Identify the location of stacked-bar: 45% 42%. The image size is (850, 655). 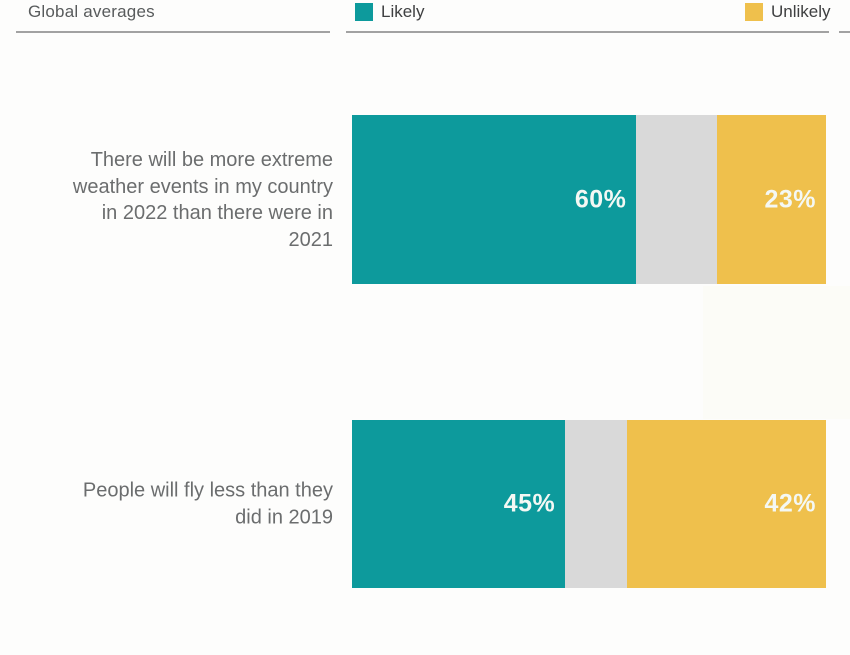
(589, 504).